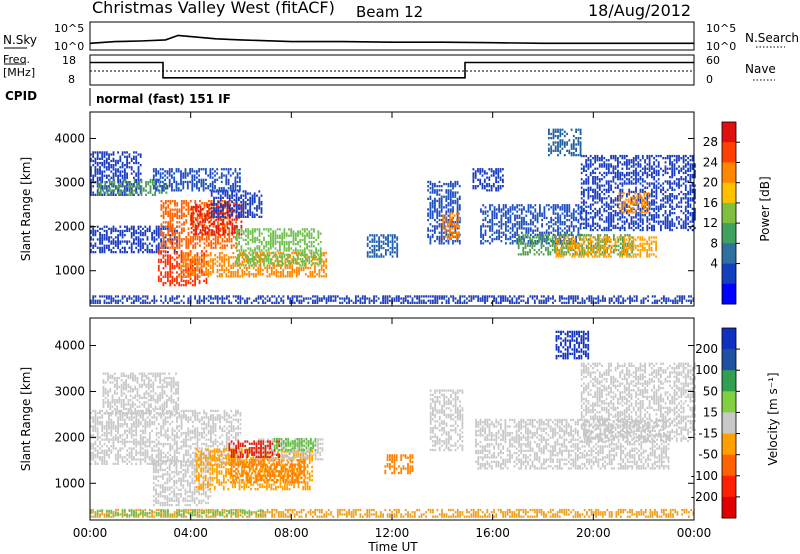 This screenshot has height=554, width=800. What do you see at coordinates (531, 224) in the screenshot?
I see `power-echo-region` at bounding box center [531, 224].